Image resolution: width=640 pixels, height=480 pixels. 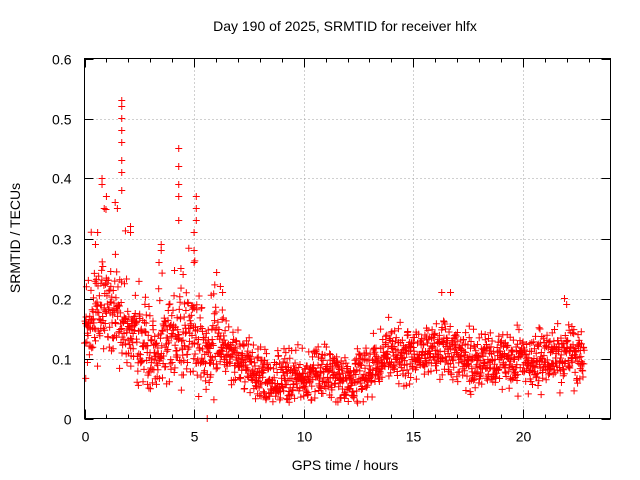 I want to click on y-tick-label: 0, so click(x=68, y=420).